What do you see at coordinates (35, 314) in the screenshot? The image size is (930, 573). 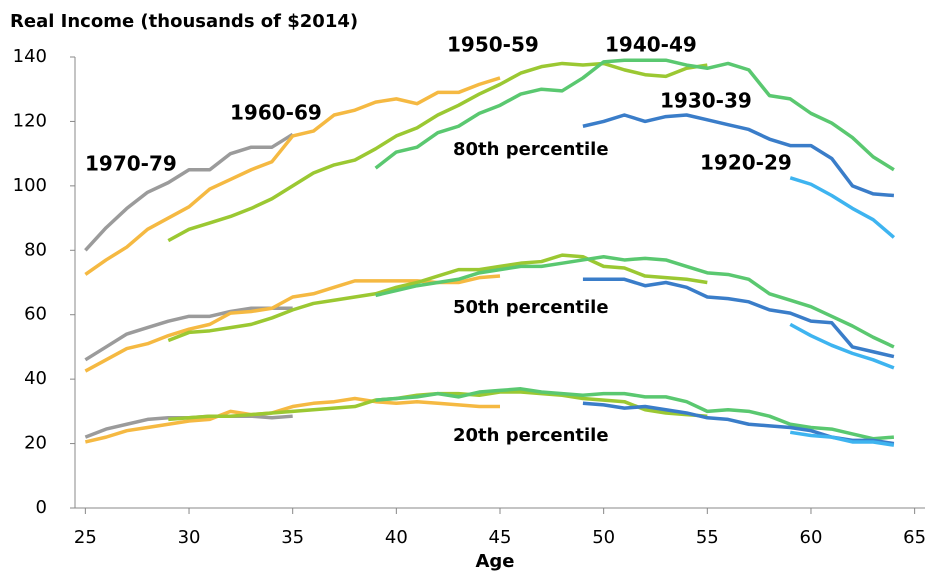 I see `y-tick-label: 60` at bounding box center [35, 314].